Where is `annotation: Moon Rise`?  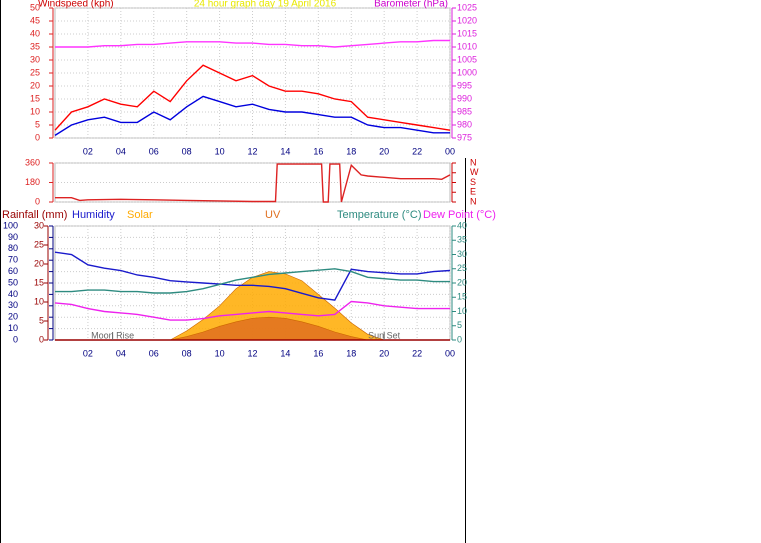
annotation: Moon Rise is located at coordinates (112, 335).